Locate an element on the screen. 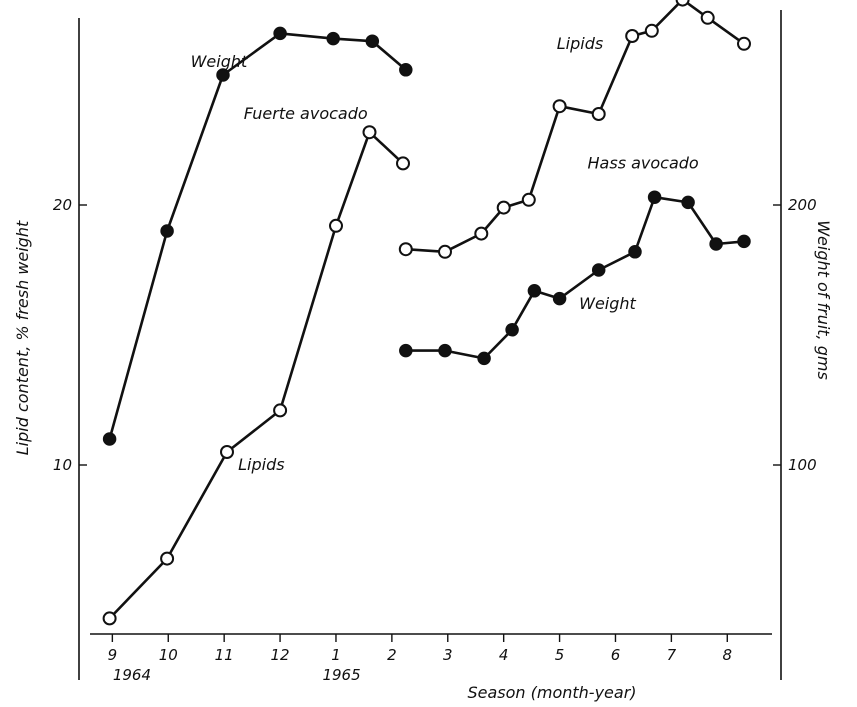 The width and height of the screenshot is (857, 707). annotation-label: Hass avocado is located at coordinates (643, 163).